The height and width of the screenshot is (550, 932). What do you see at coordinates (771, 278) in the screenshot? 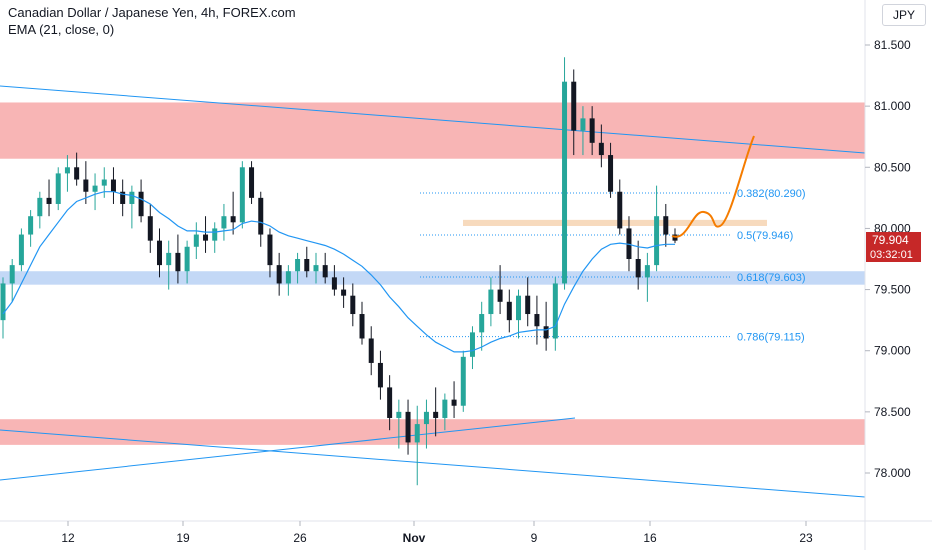
I see `fib-level-label: 0.618(79.603)` at bounding box center [771, 278].